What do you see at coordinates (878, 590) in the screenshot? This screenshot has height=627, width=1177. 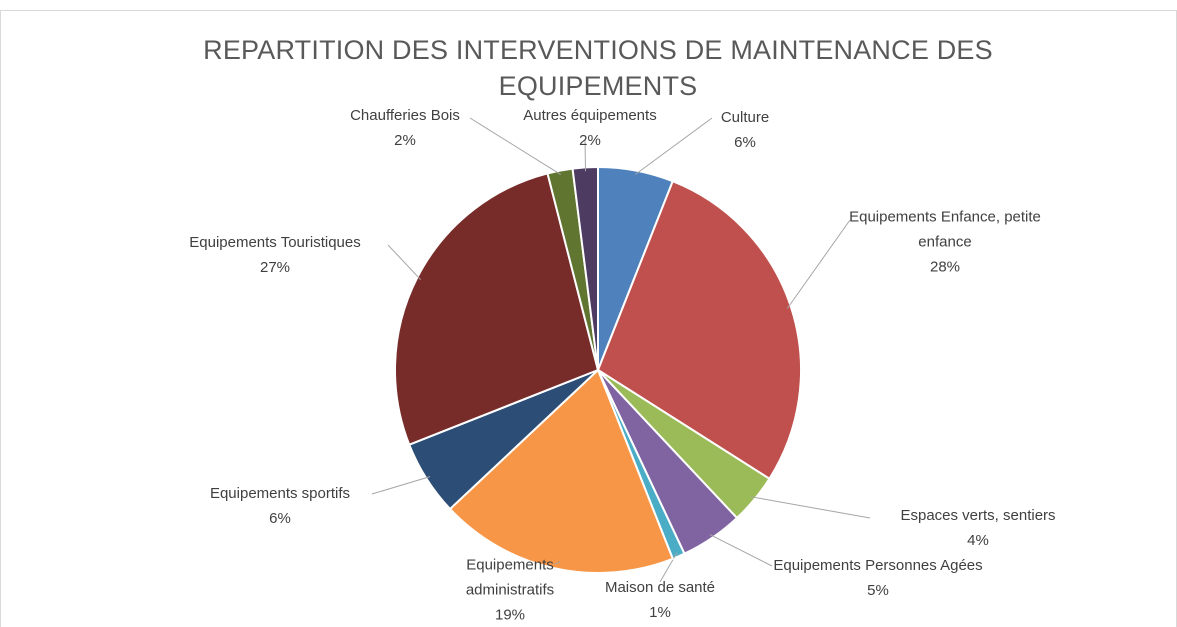 I see `value-label: 5%` at bounding box center [878, 590].